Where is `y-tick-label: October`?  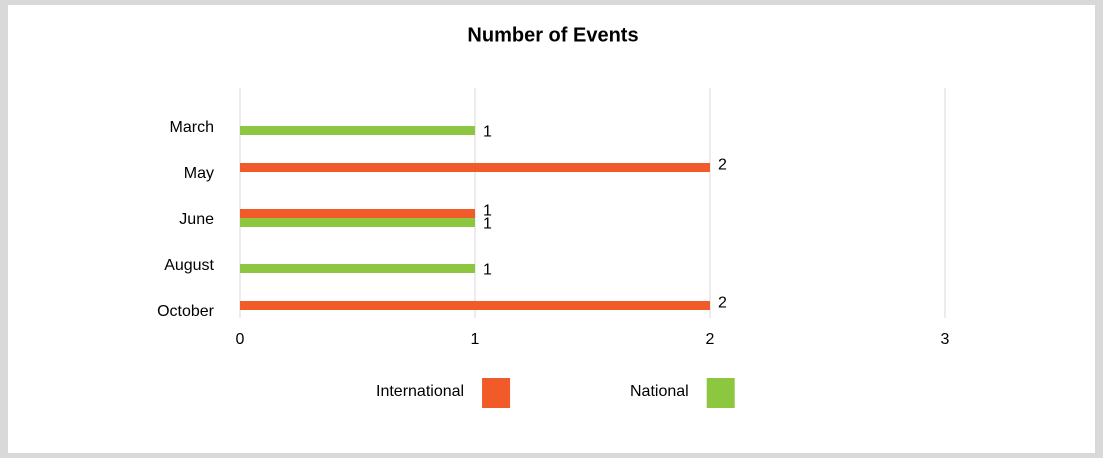 y-tick-label: October is located at coordinates (186, 311).